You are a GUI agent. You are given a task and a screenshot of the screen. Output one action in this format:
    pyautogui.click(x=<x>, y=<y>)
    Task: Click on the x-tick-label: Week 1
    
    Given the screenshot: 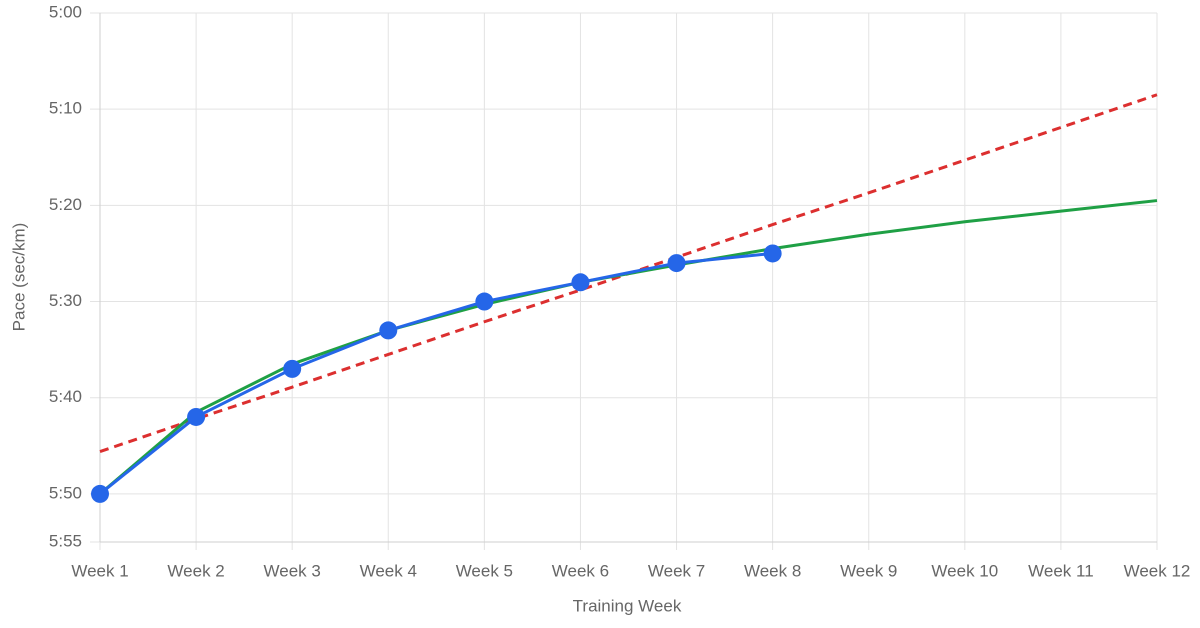 What is the action you would take?
    pyautogui.click(x=99, y=570)
    